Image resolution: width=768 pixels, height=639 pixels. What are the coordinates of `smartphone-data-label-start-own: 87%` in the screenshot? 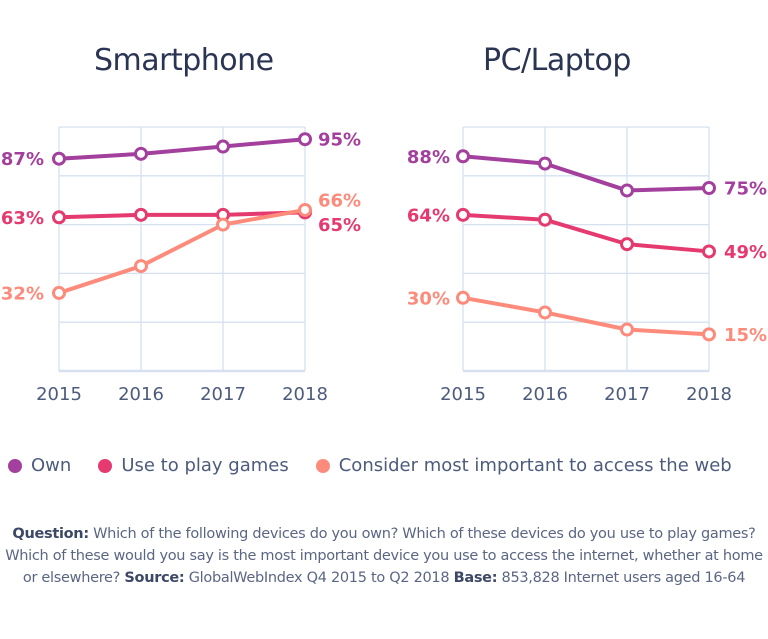 It's located at (22, 159).